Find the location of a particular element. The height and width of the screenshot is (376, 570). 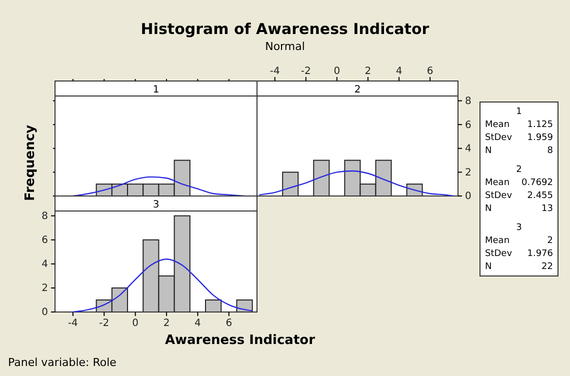

text: 1.959 is located at coordinates (540, 138).